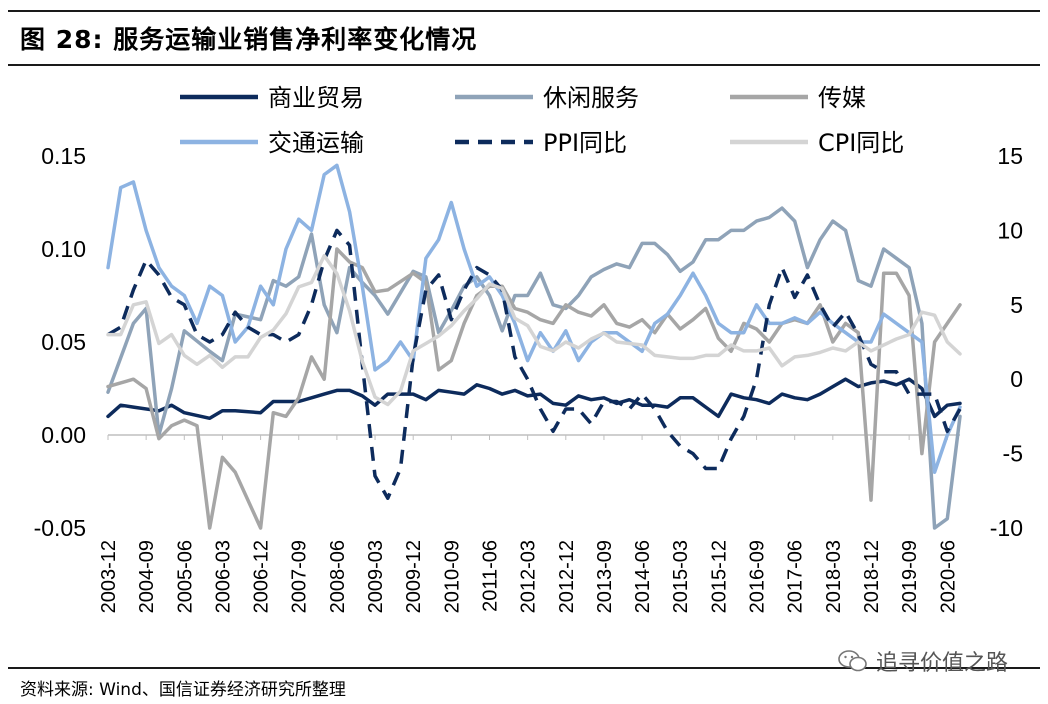  What do you see at coordinates (183, 690) in the screenshot?
I see `source-note: 资料来源: Wind、国信证券经济研究所整理` at bounding box center [183, 690].